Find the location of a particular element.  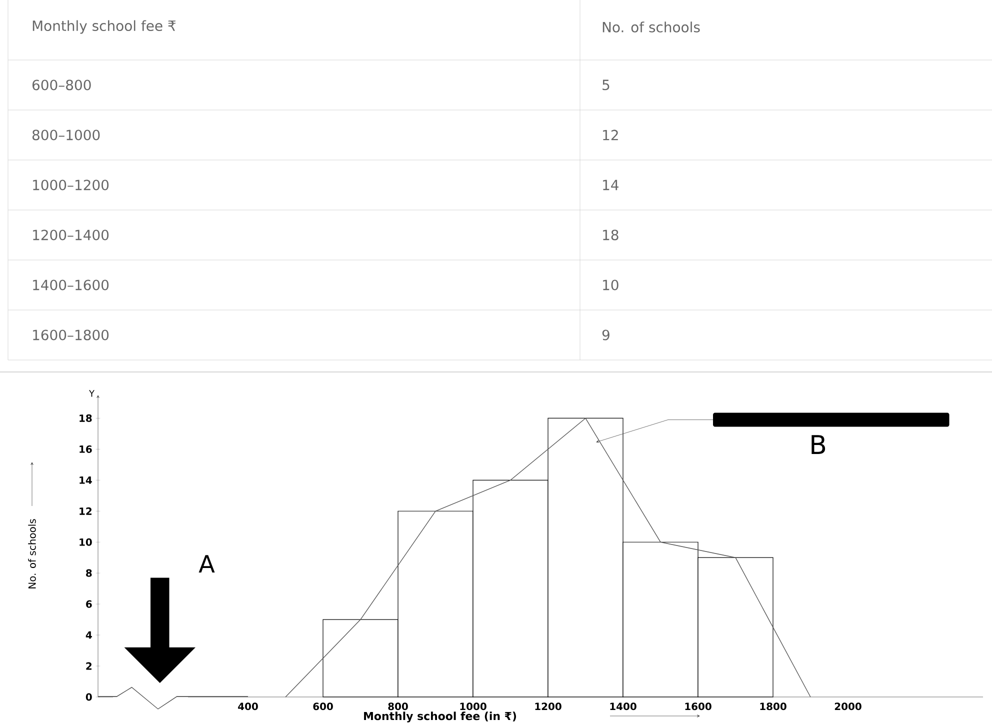

text: 600–800 is located at coordinates (61, 85).